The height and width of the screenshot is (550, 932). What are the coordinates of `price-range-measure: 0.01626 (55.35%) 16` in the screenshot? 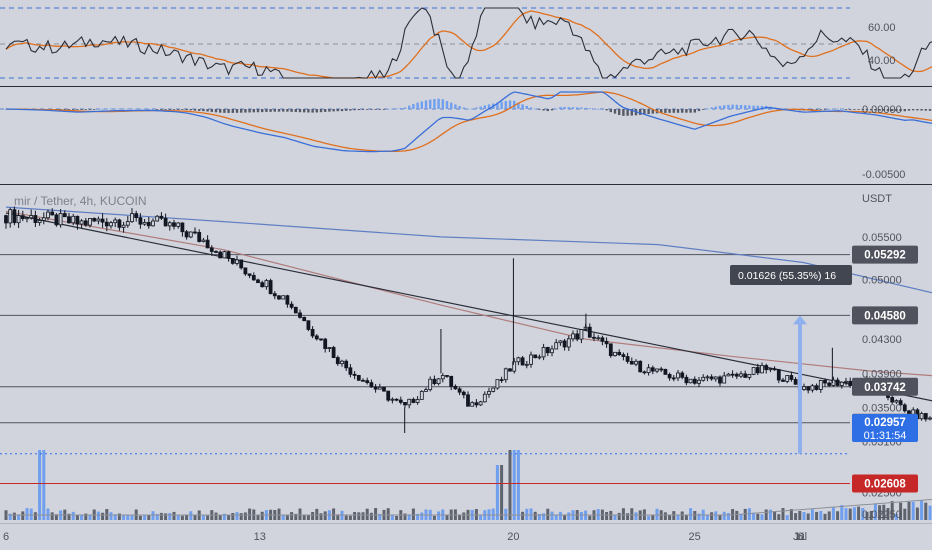 It's located at (791, 359).